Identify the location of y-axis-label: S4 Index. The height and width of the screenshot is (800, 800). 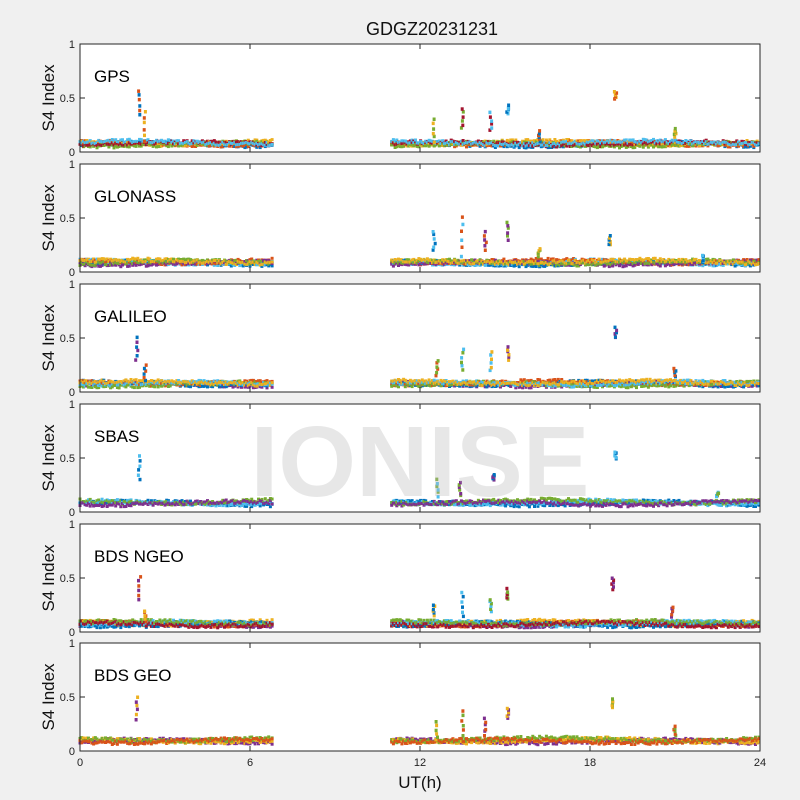
(48, 218).